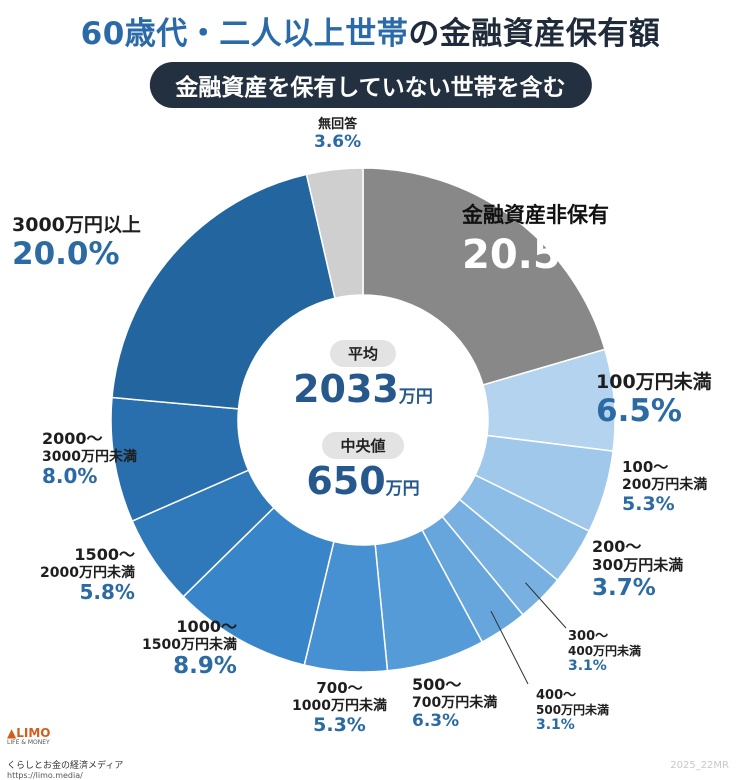 The height and width of the screenshot is (780, 741). I want to click on slice-category-line2: 700万円未満, so click(455, 702).